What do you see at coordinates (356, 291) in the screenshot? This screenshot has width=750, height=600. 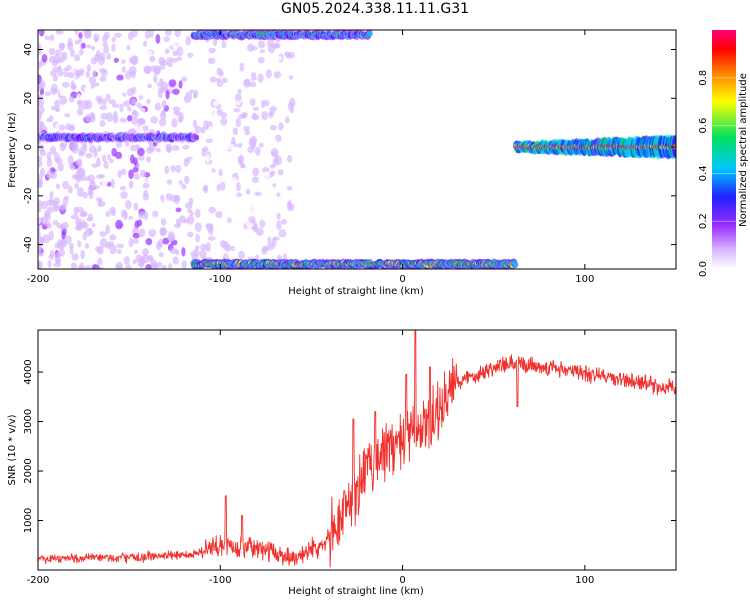 I see `spectrogram-xlabel: Height of straight line (km)` at bounding box center [356, 291].